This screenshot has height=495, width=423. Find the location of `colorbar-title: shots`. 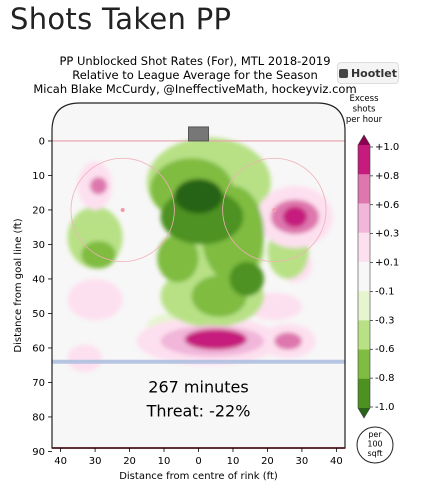

colorbar-title: shots is located at coordinates (364, 110).